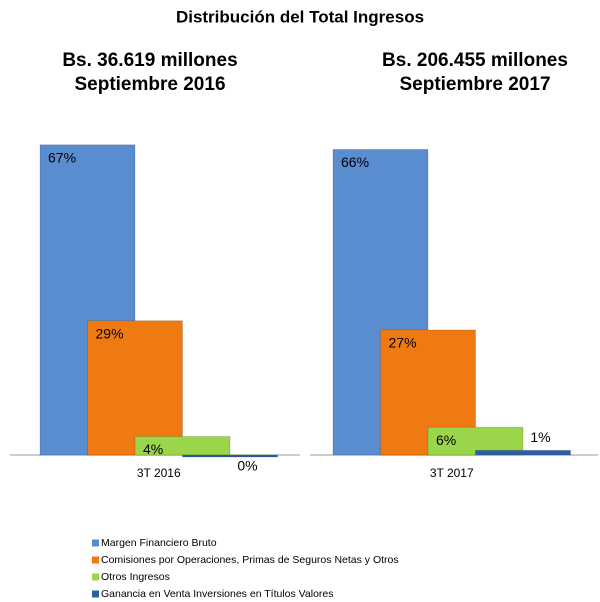 This screenshot has height=602, width=600. Describe the element at coordinates (159, 473) in the screenshot. I see `x-tick-label: 3T 2016` at that location.